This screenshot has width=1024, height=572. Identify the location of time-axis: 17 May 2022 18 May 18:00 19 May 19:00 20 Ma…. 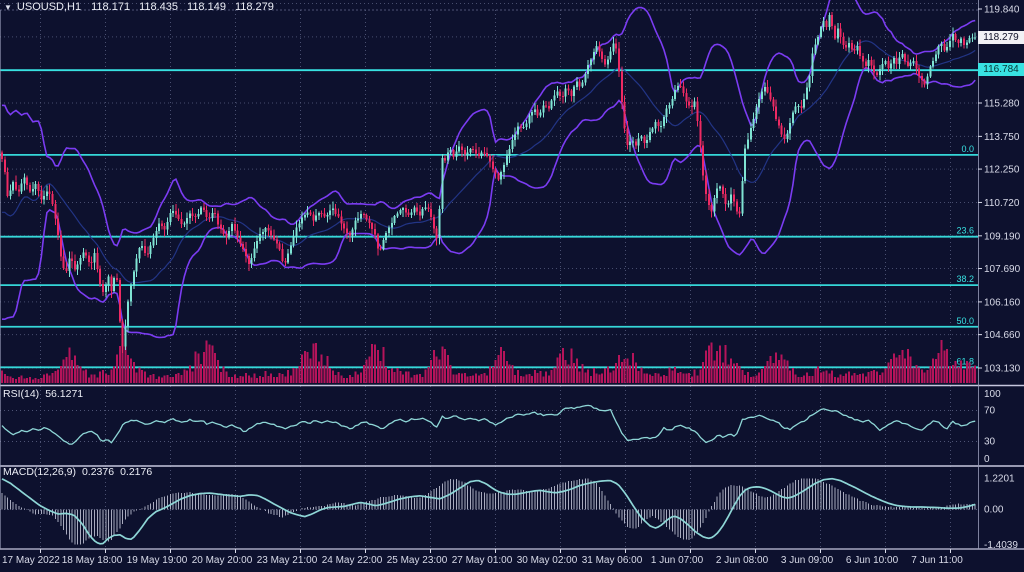
(482, 560).